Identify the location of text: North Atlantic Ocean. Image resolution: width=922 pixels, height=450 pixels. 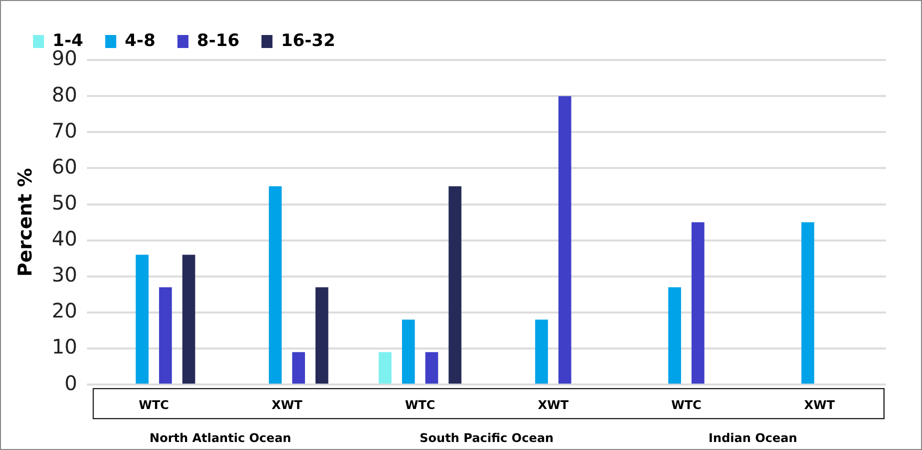
(221, 438).